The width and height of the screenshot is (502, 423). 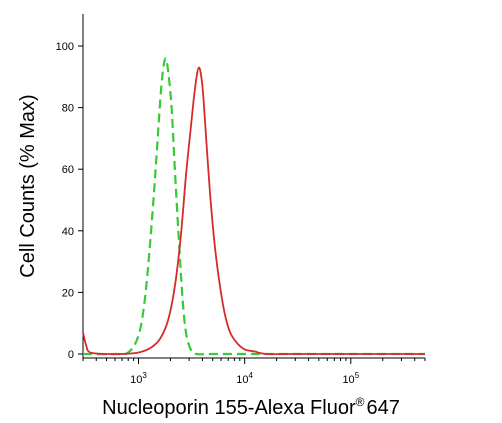 What do you see at coordinates (144, 375) in the screenshot?
I see `x-tick-exponent: 3` at bounding box center [144, 375].